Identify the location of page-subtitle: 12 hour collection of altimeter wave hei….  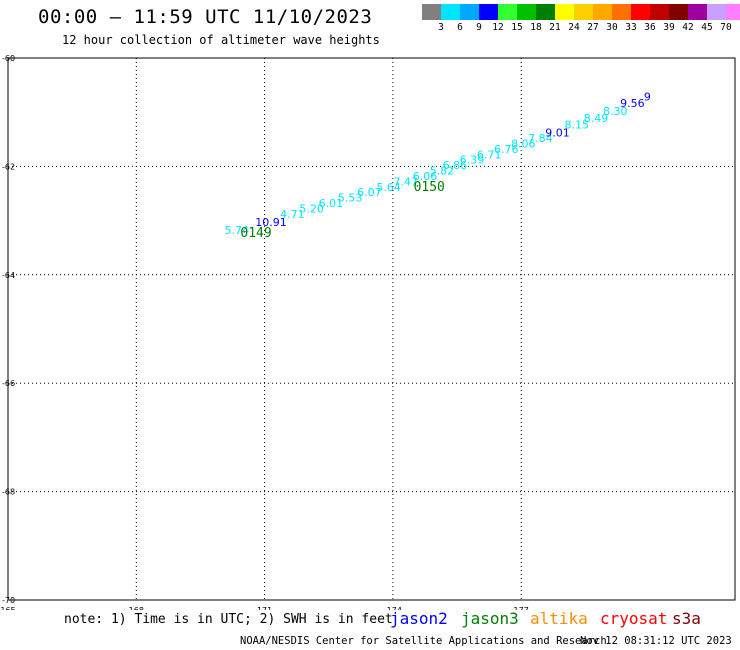
(221, 40).